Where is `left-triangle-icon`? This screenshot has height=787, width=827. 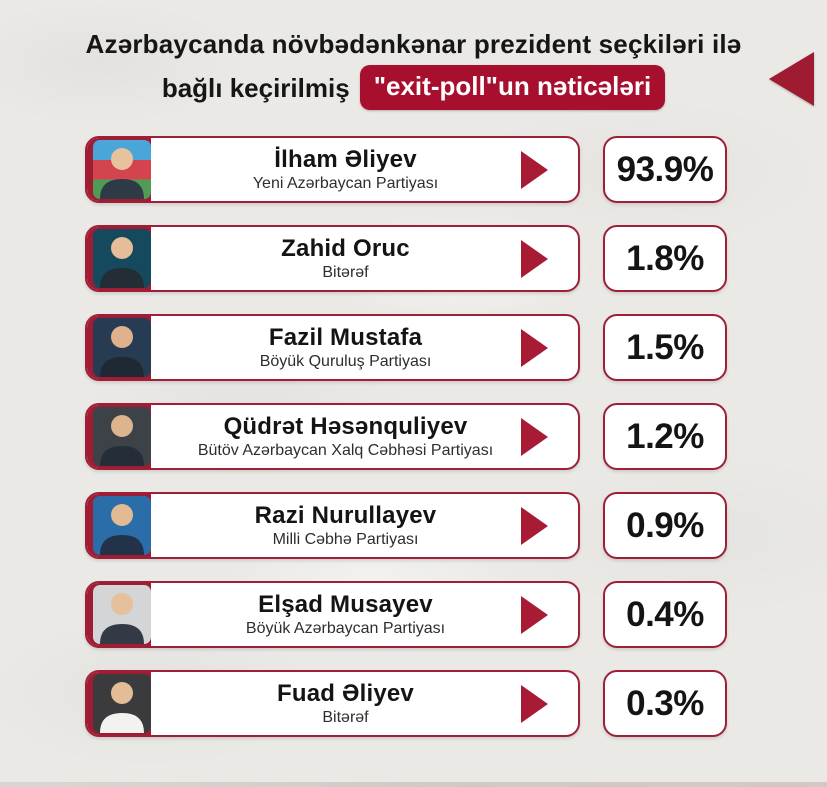 left-triangle-icon is located at coordinates (791, 79).